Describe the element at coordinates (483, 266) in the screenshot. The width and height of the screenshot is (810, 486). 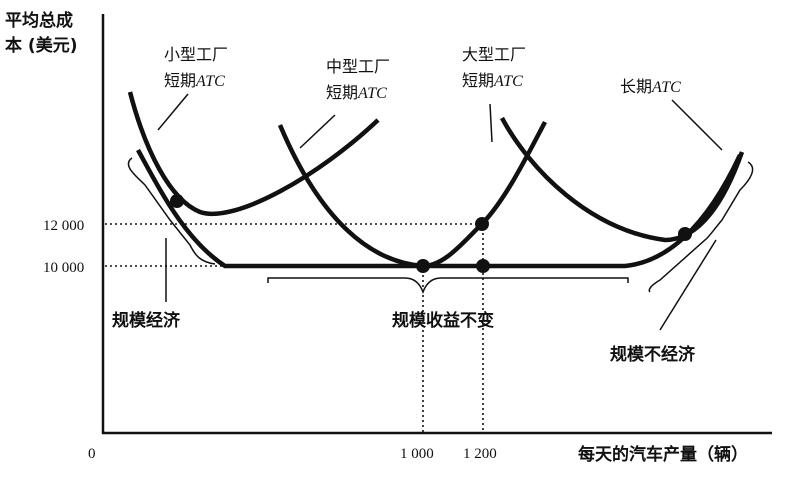
I see `point-1200-lr` at that location.